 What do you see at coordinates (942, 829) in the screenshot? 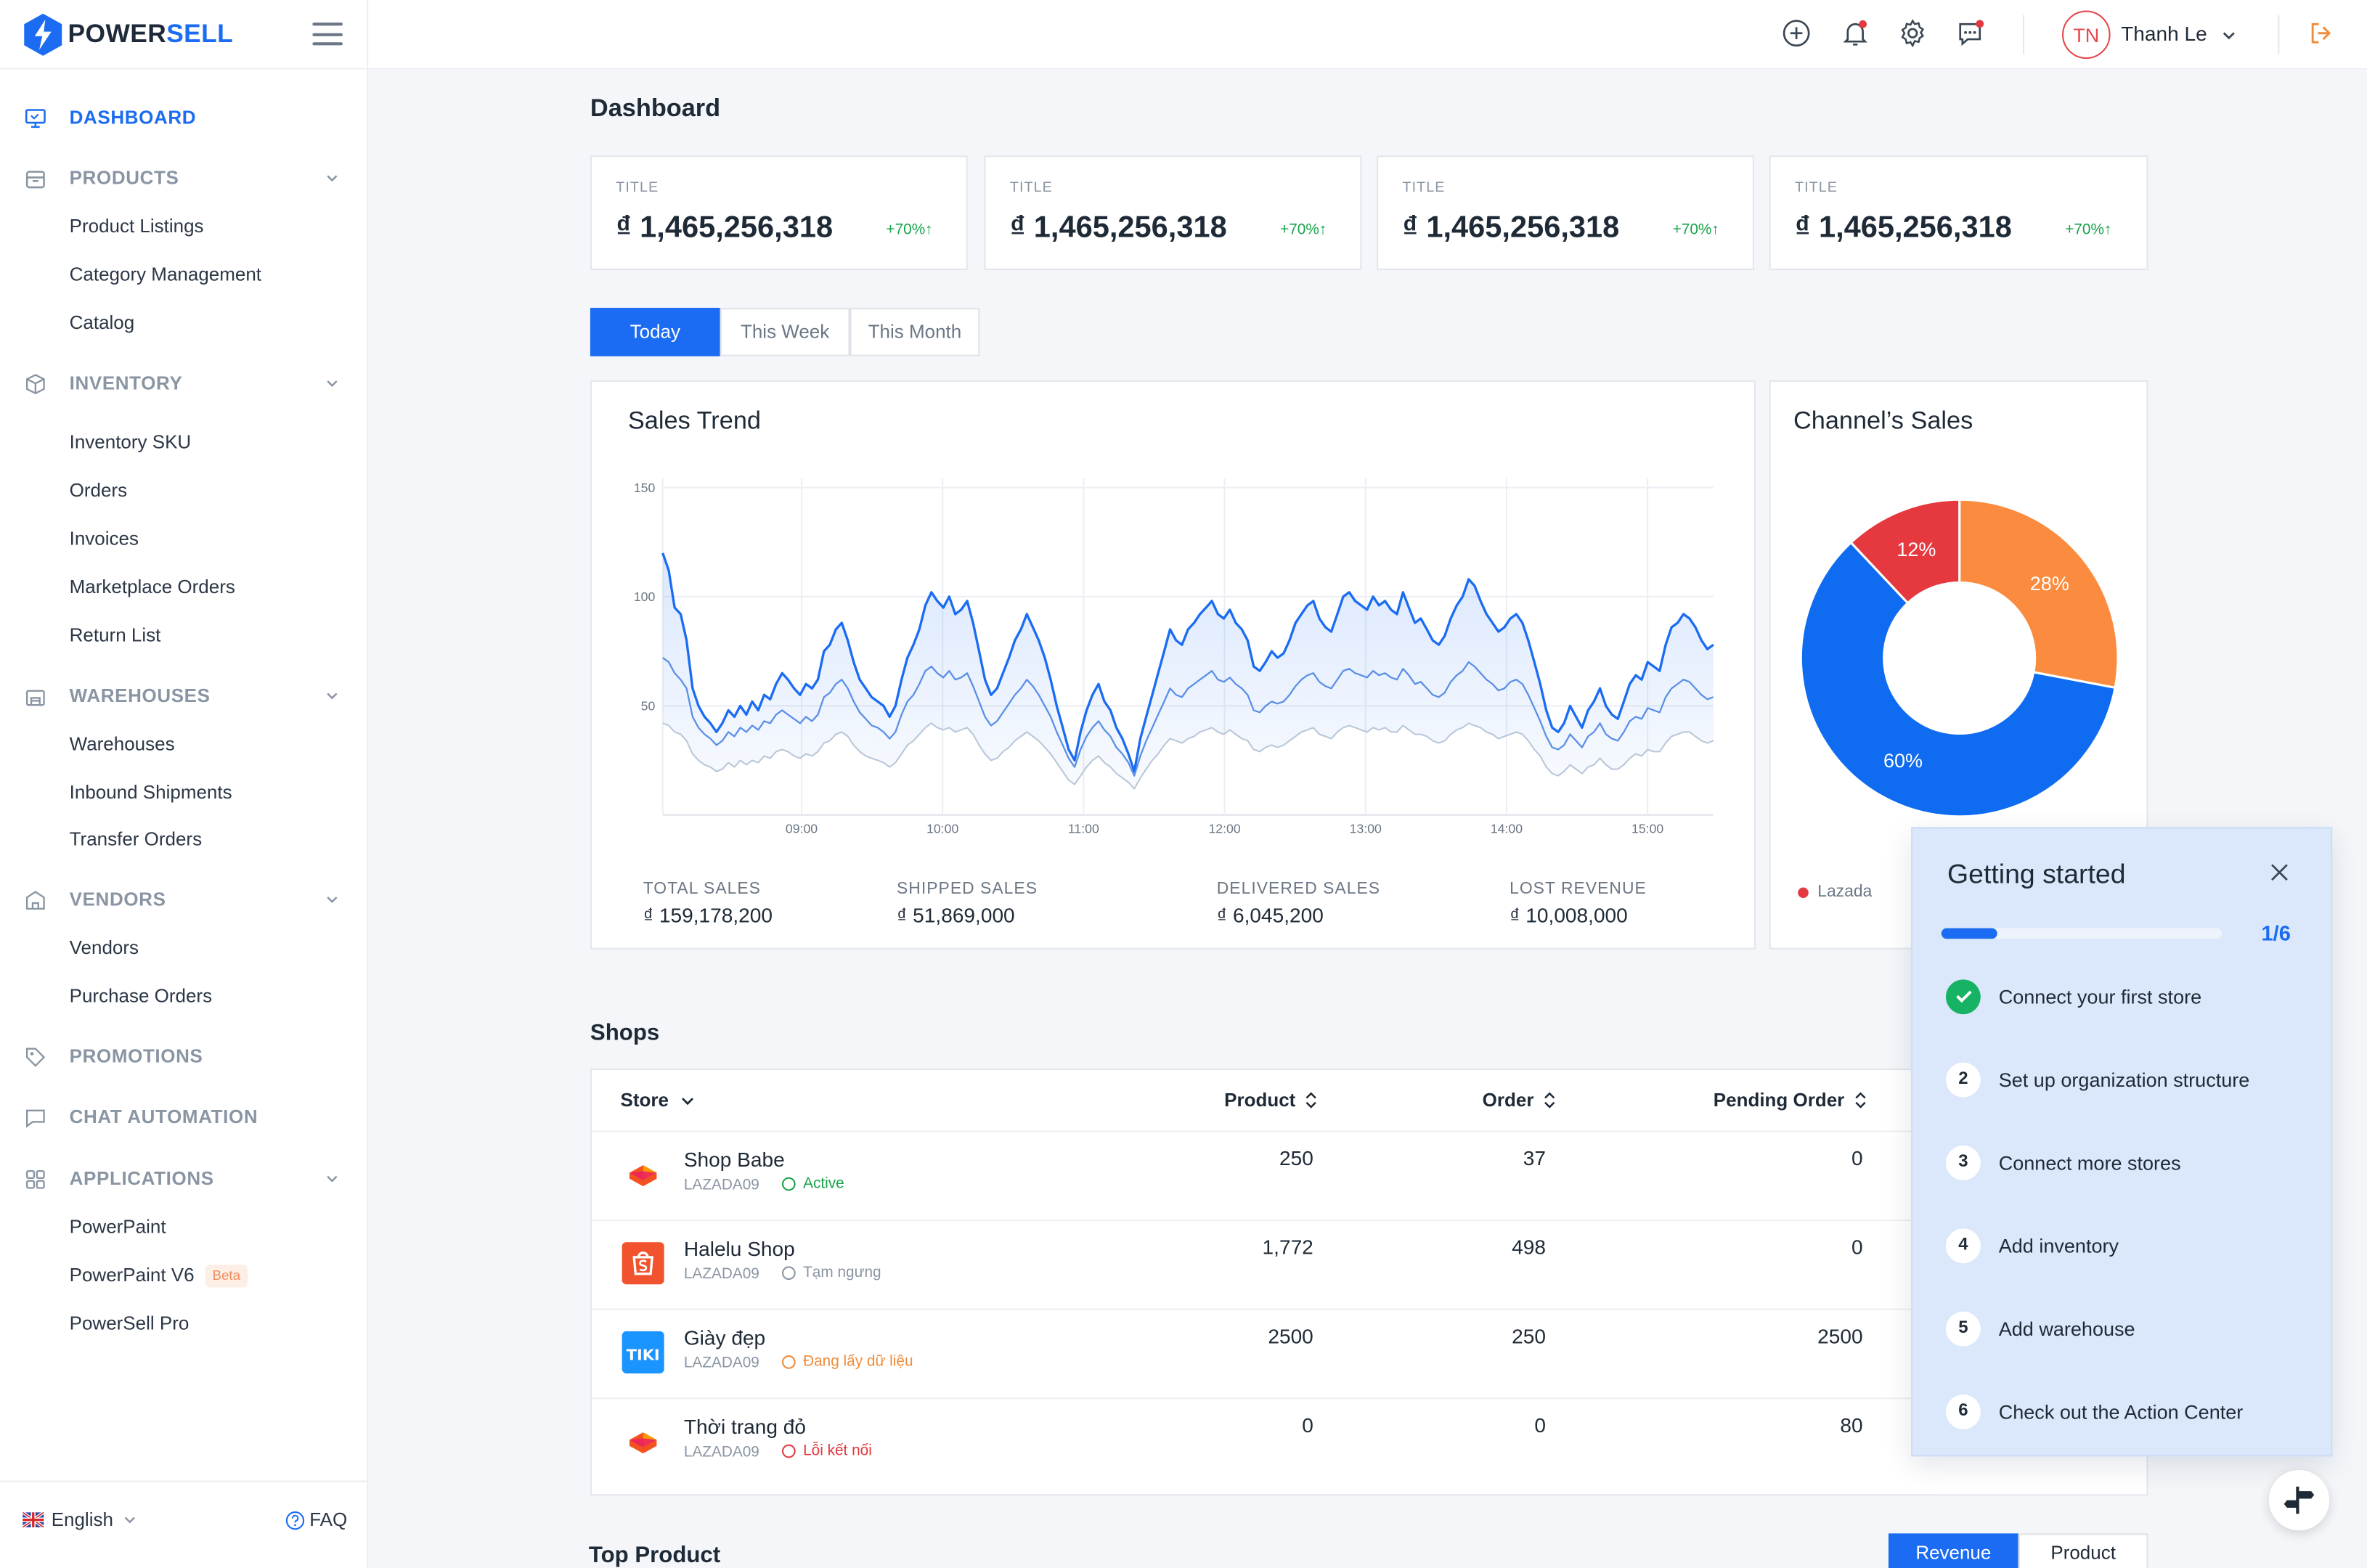
I see `x-tick-label: 10:00` at bounding box center [942, 829].